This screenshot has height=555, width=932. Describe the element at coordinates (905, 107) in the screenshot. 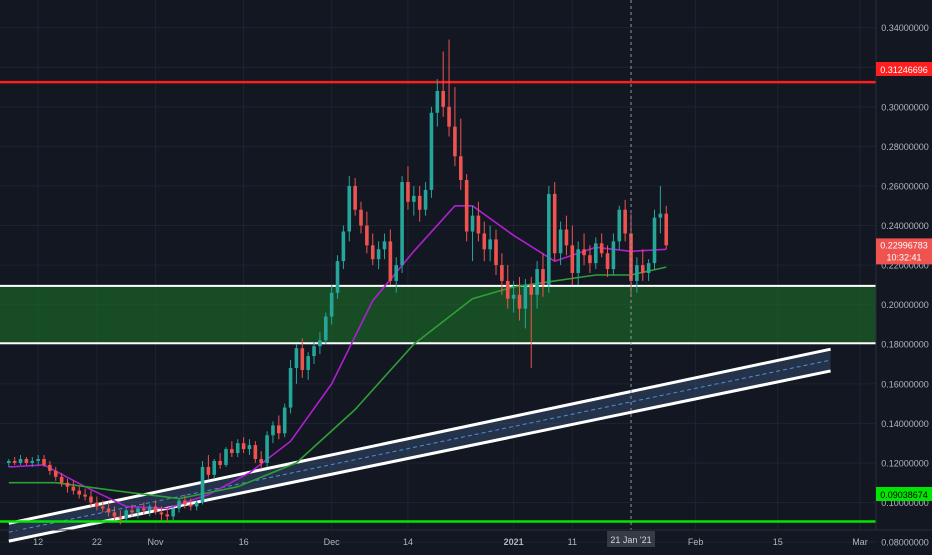

I see `price-tick-label: 0.30000000` at that location.